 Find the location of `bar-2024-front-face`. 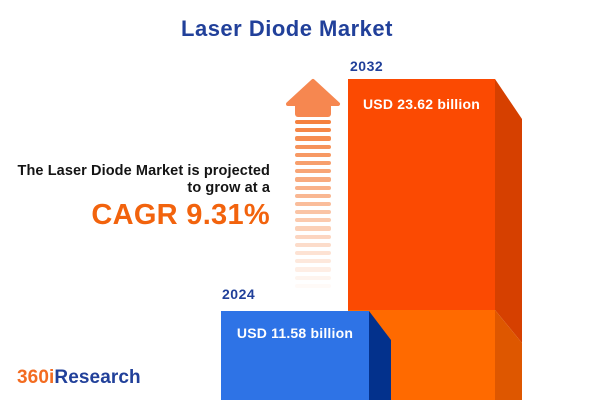

bar-2024-front-face is located at coordinates (295, 355).